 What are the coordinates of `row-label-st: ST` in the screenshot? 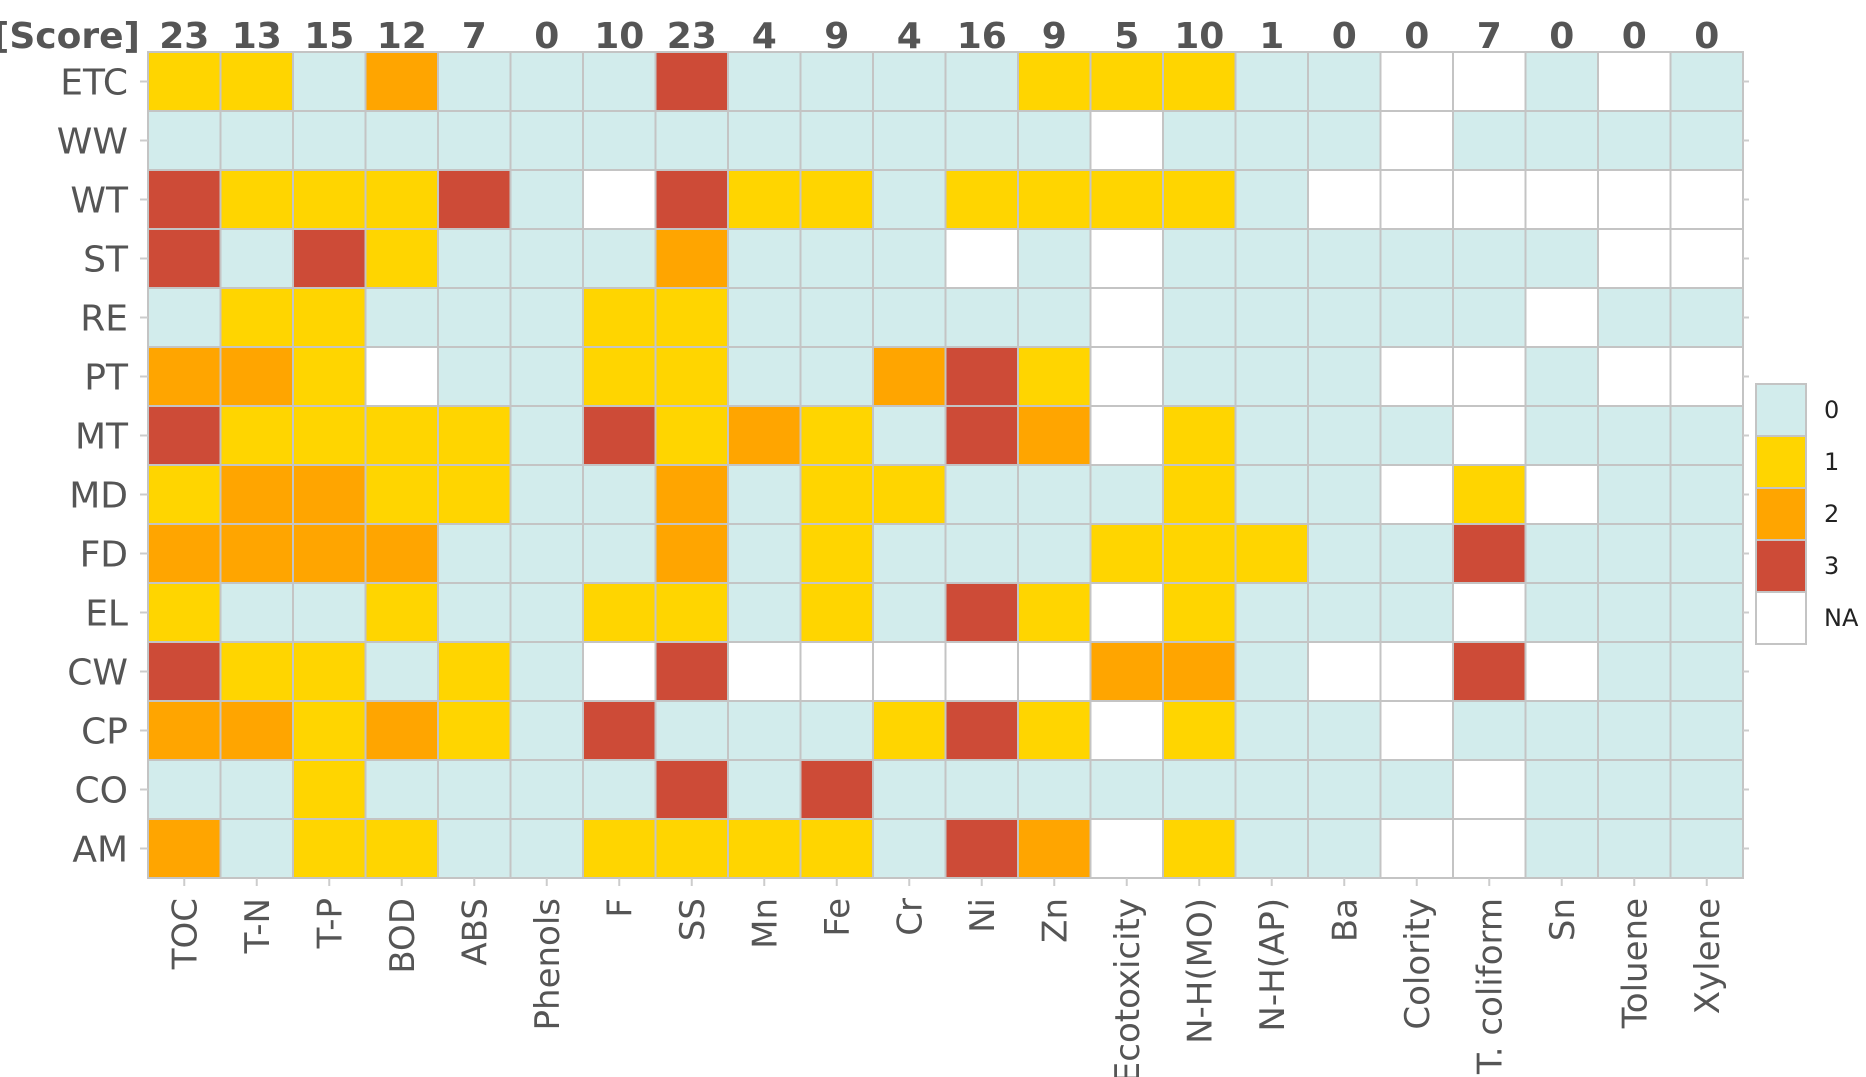 It's located at (106, 260).